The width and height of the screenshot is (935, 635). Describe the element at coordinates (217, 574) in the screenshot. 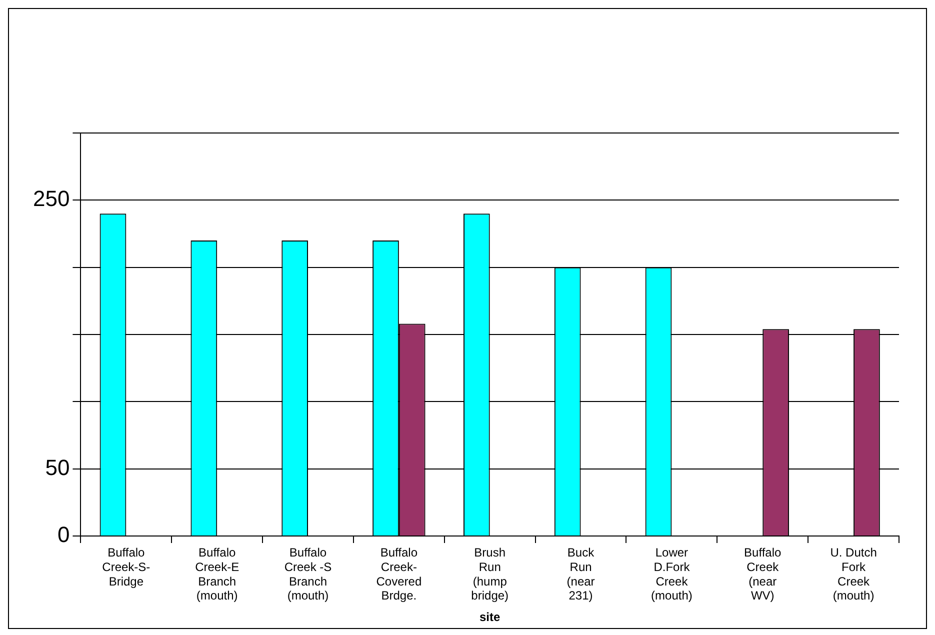

I see `x-tick-label: Buffalo Creek-E Branch (mouth)` at that location.